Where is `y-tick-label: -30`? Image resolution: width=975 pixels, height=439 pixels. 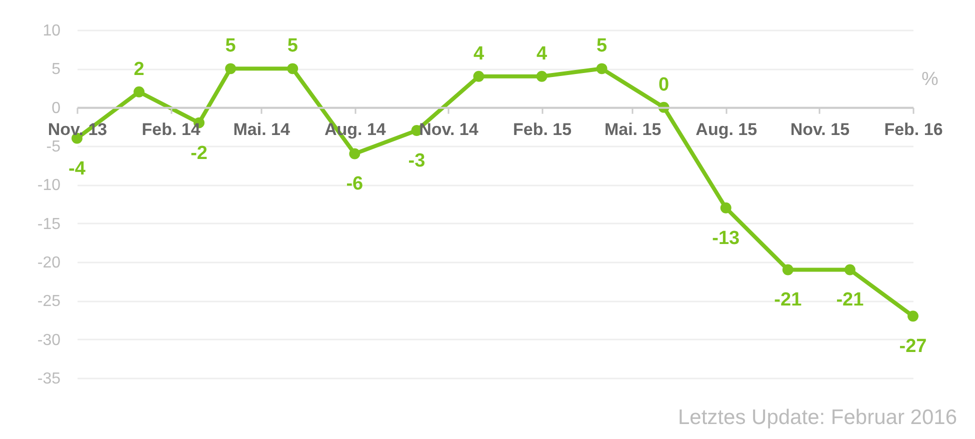 y-tick-label: -30 is located at coordinates (49, 340).